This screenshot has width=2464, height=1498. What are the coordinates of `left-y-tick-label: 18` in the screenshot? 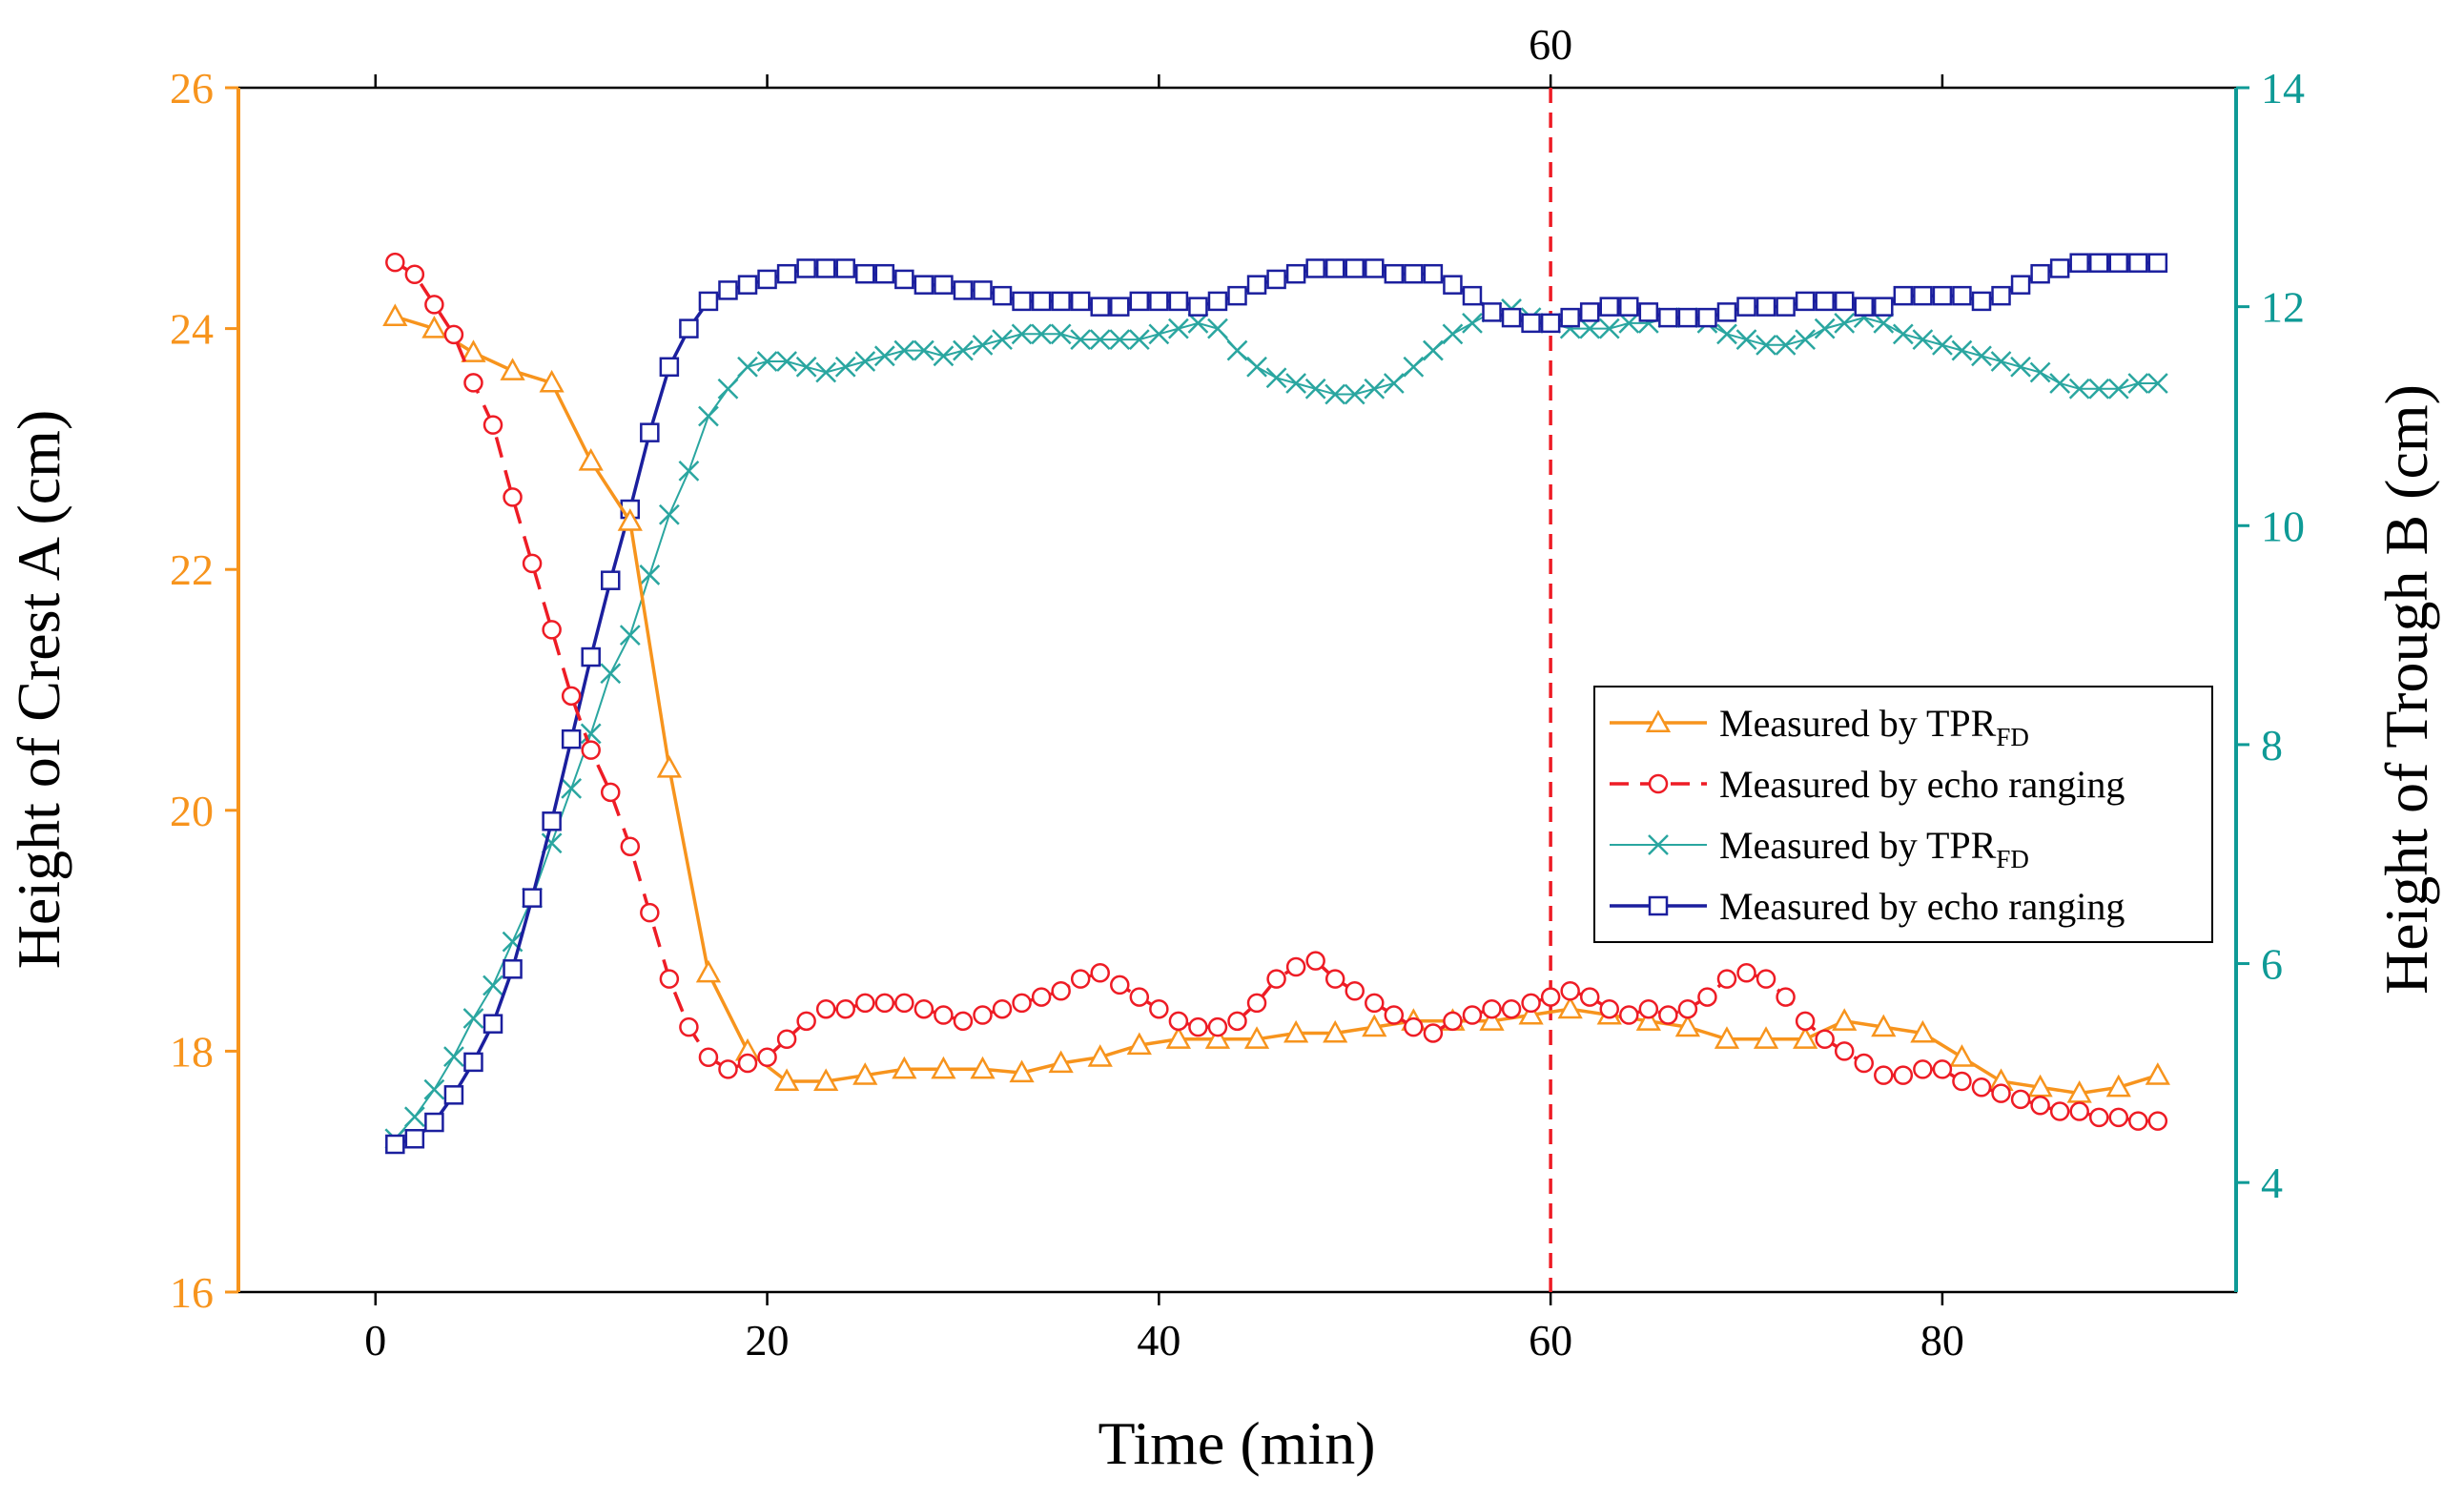 It's located at (192, 1051).